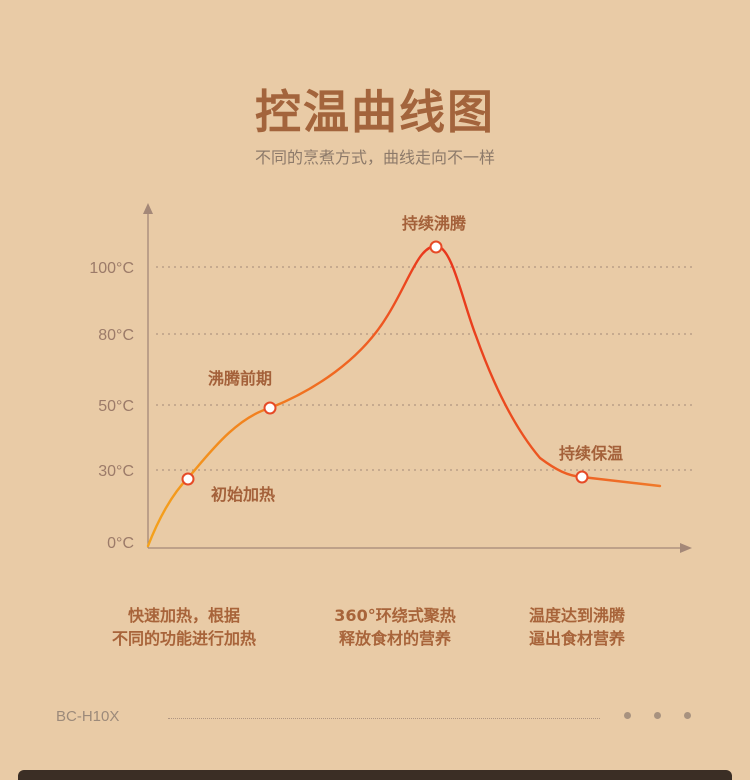 Image resolution: width=750 pixels, height=780 pixels. I want to click on page-subtitle: 不同的烹煮方式，曲线走向不一样, so click(374, 157).